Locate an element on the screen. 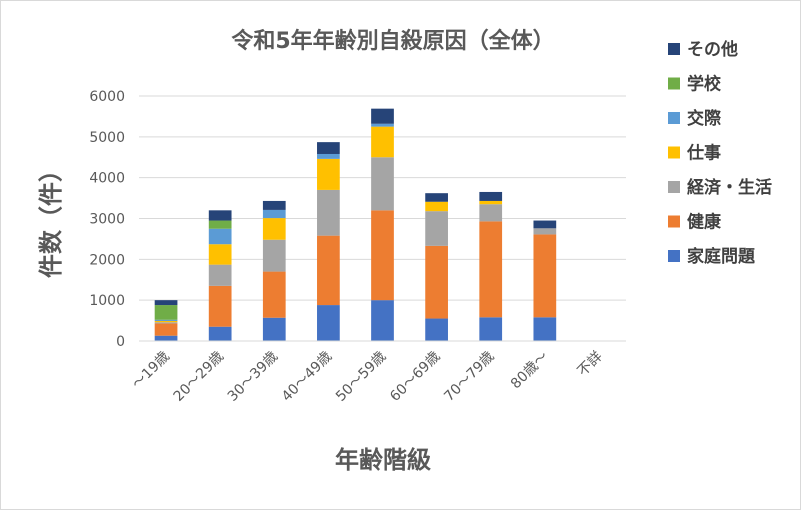  x-tick-label: 40～49歳 is located at coordinates (307, 377).